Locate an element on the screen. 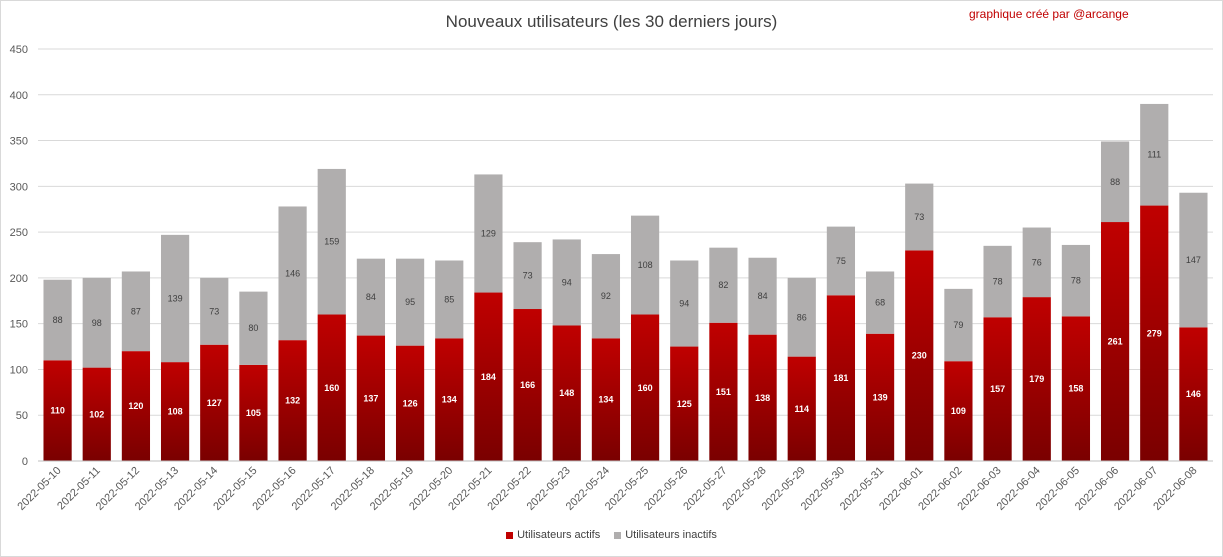 This screenshot has height=557, width=1223. y-tick-label: 250 is located at coordinates (19, 233).